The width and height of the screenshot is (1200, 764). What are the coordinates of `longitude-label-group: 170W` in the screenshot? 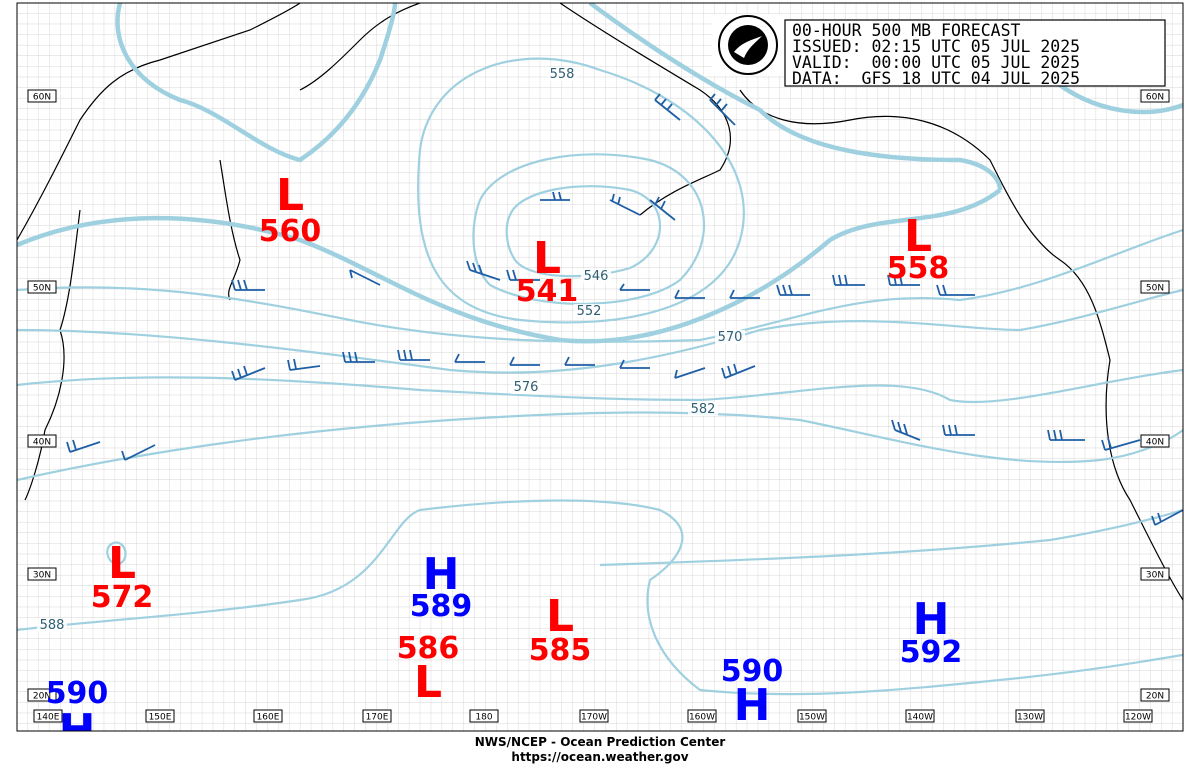 It's located at (594, 716).